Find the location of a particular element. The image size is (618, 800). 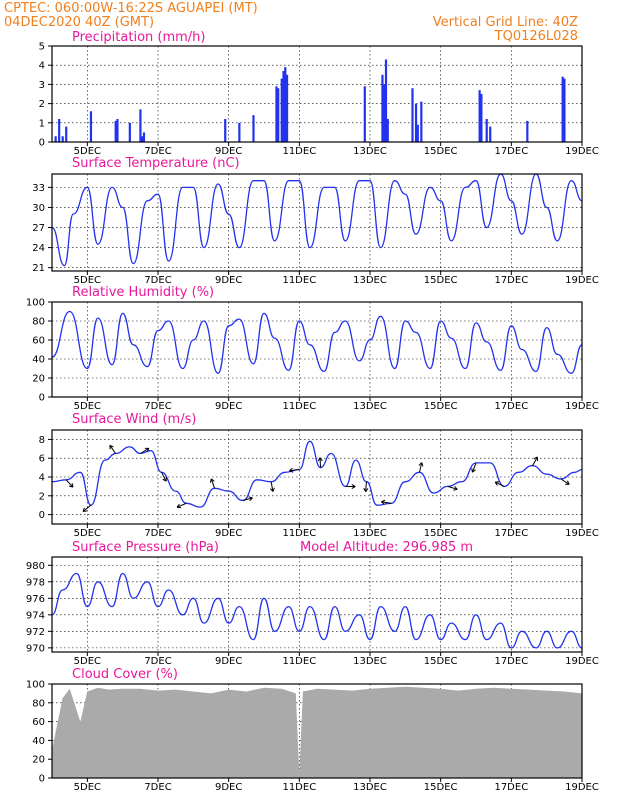

pres-xtick-label: 5DEC is located at coordinates (87, 661).